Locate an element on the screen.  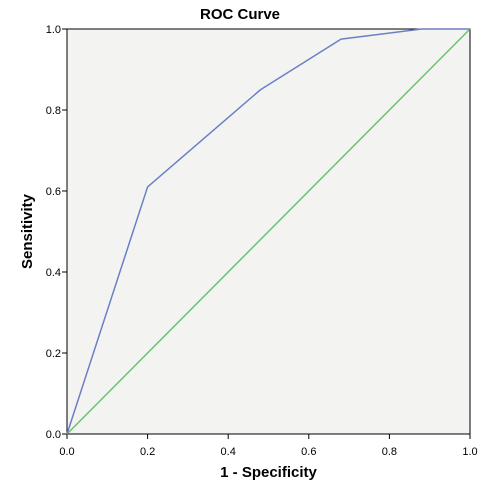
y-tick-label: 1.0 is located at coordinates (53, 30).